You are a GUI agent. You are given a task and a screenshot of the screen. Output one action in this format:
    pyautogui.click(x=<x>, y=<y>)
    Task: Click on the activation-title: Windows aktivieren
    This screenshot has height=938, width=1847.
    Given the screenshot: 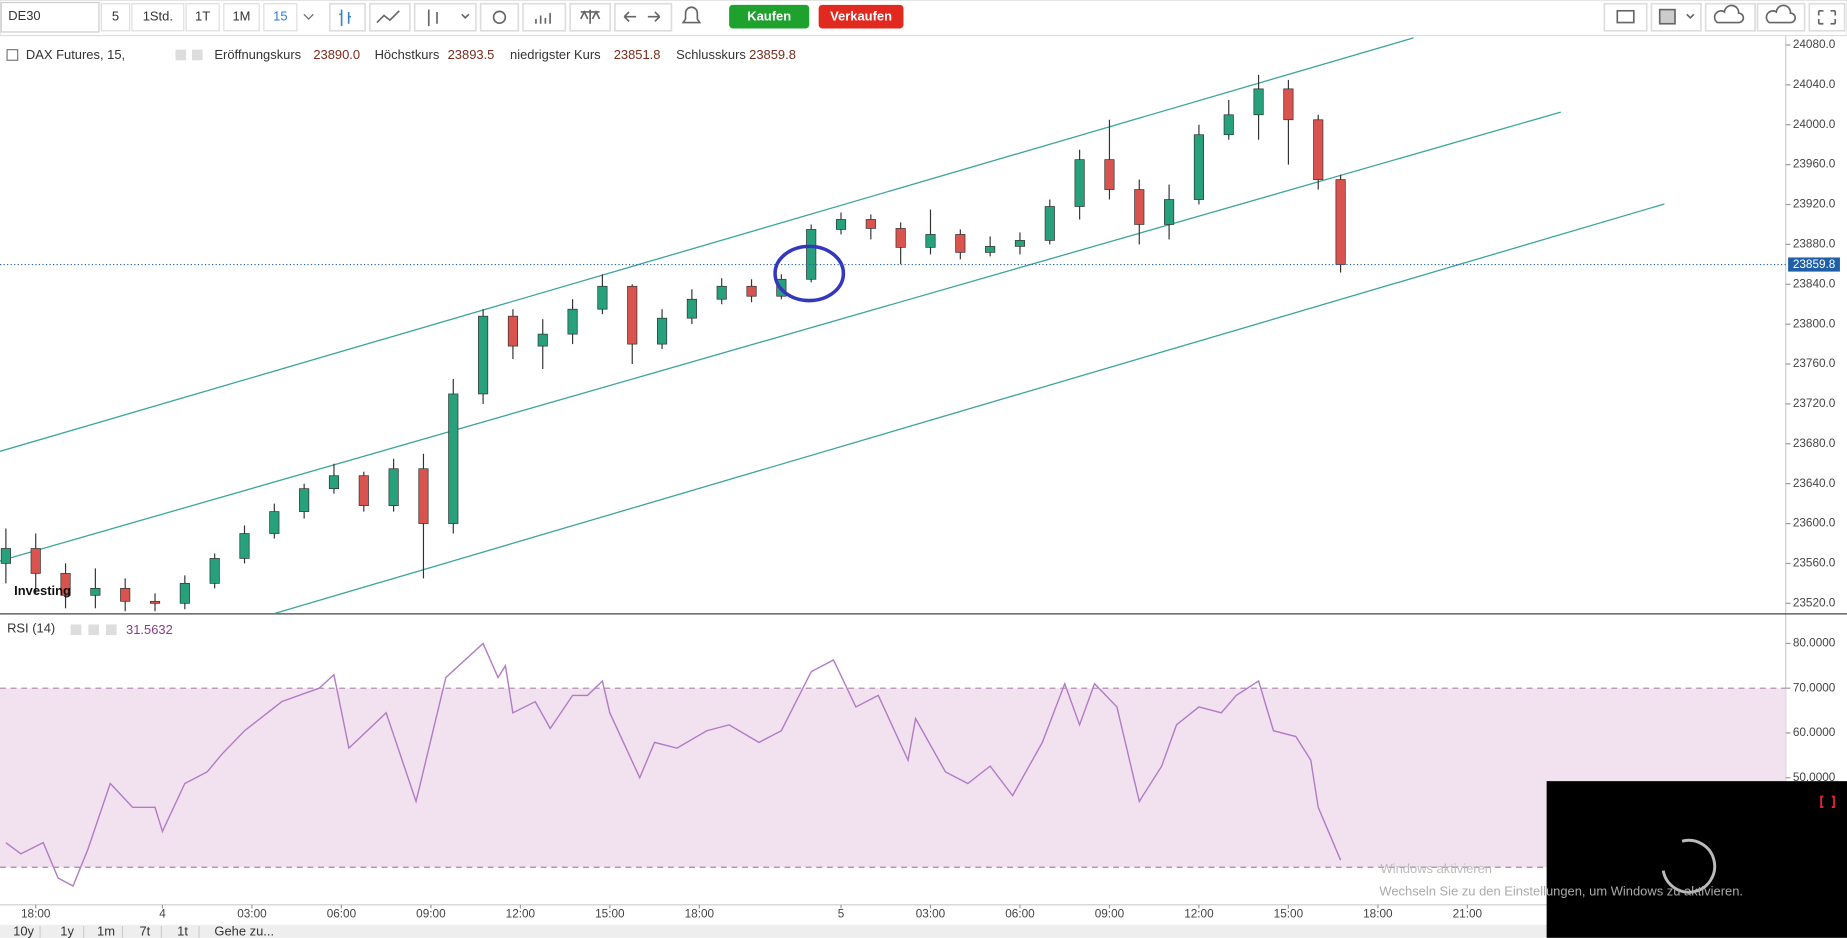 What is the action you would take?
    pyautogui.click(x=1436, y=868)
    